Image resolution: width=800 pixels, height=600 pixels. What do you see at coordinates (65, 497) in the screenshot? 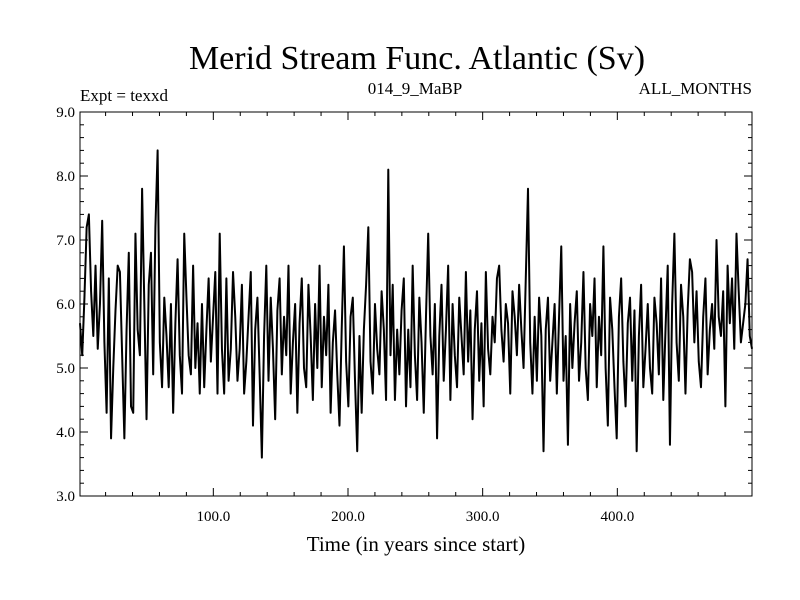
I see `y-tick-label: 3.0` at bounding box center [65, 497].